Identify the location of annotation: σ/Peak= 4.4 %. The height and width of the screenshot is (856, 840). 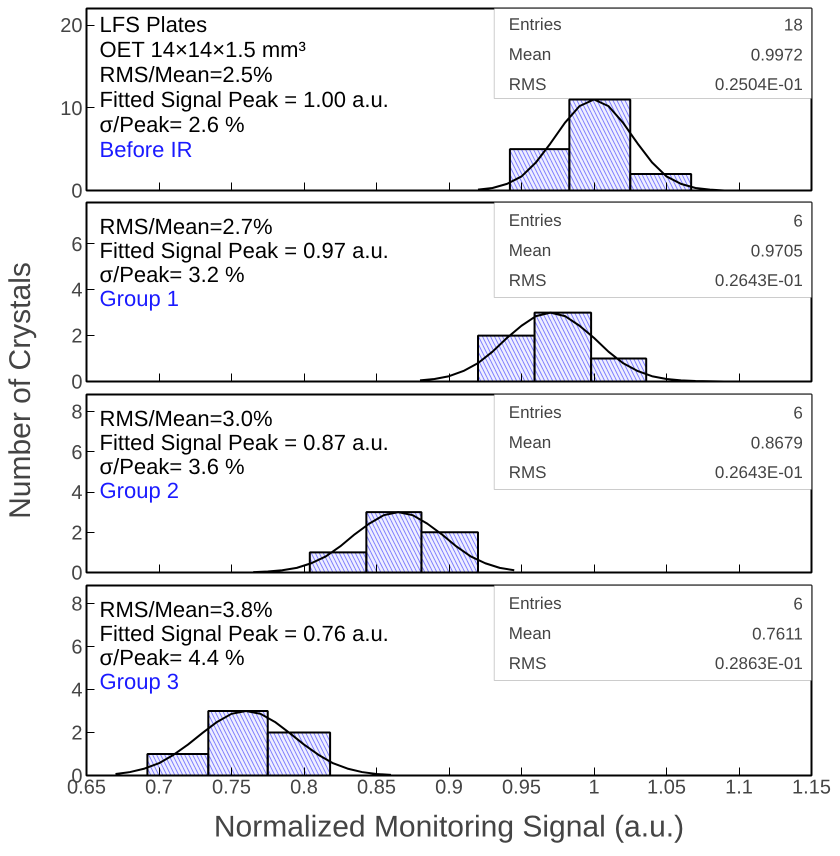
(172, 657).